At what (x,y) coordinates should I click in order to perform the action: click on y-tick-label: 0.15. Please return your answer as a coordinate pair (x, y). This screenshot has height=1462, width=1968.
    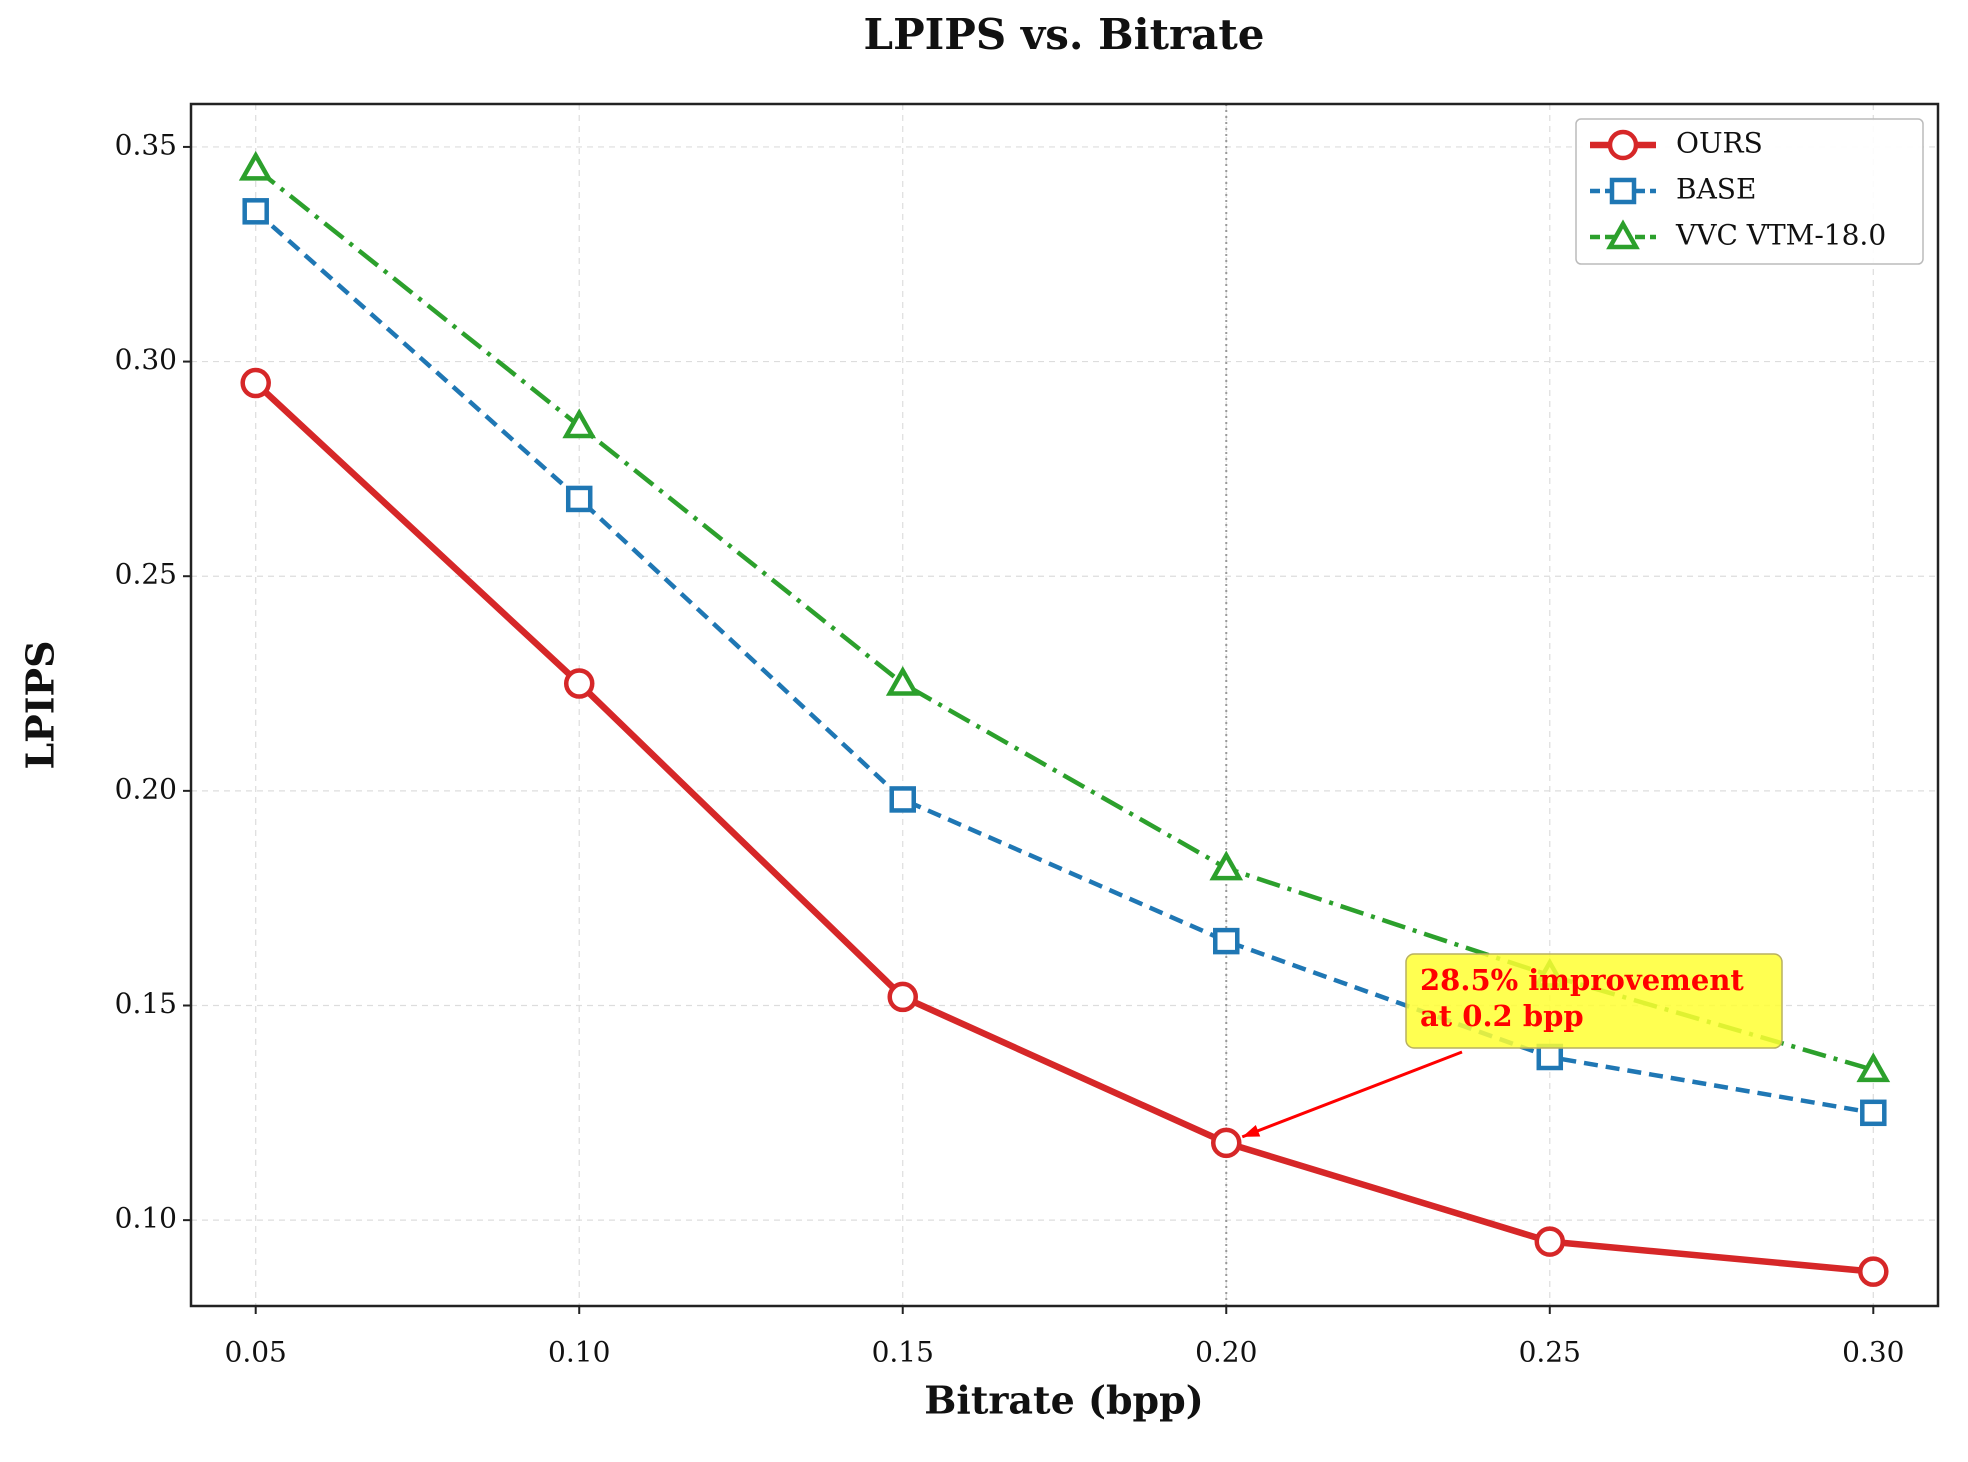
    Looking at the image, I should click on (146, 1003).